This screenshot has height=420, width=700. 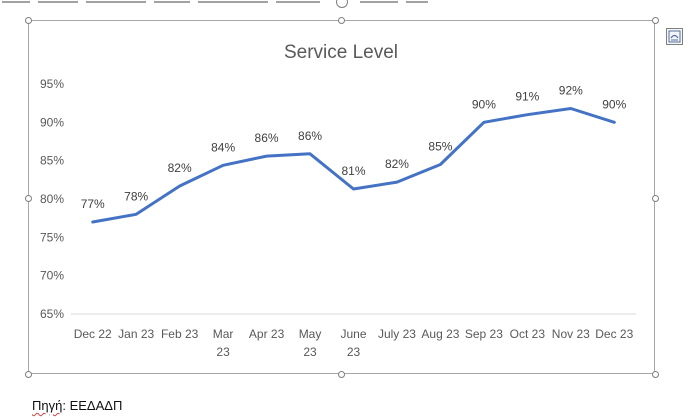 What do you see at coordinates (28, 374) in the screenshot?
I see `resize-handle-bottom-left` at bounding box center [28, 374].